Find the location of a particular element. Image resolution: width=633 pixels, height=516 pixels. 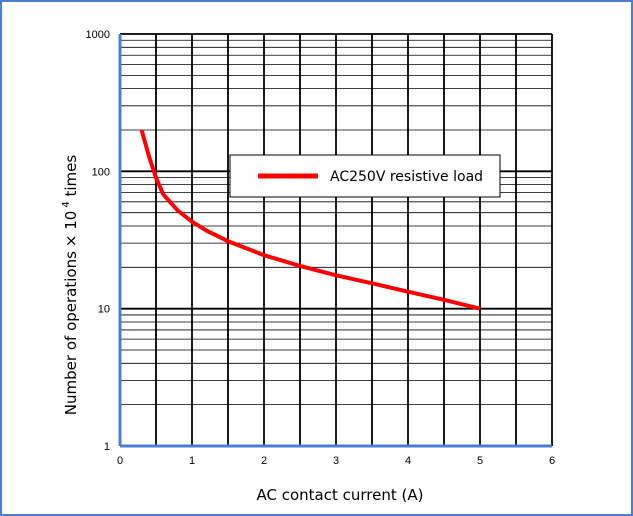

legend: AC250V resistive load is located at coordinates (365, 176).